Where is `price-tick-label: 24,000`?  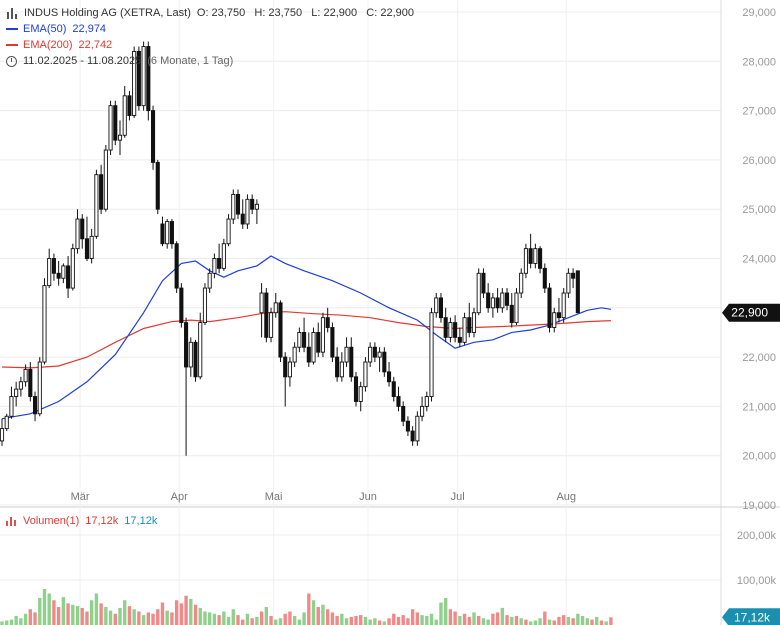
price-tick-label: 24,000 is located at coordinates (759, 260).